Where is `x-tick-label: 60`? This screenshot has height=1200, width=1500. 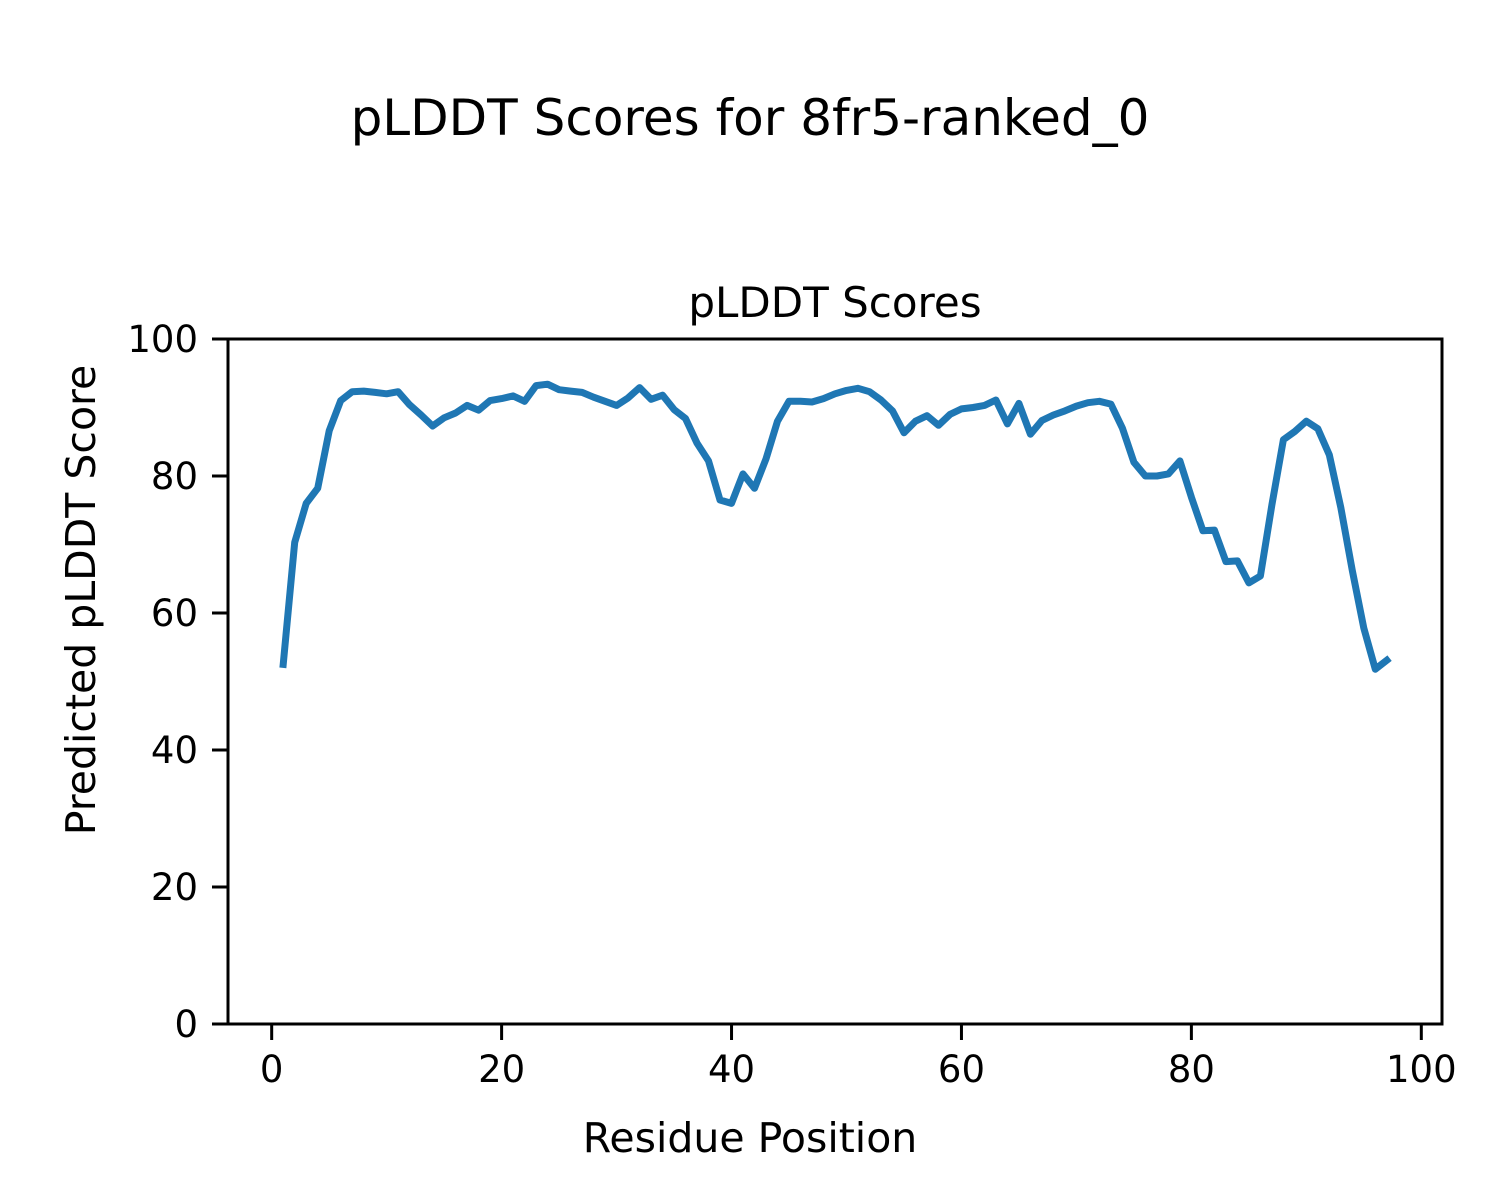 x-tick-label: 60 is located at coordinates (961, 1069).